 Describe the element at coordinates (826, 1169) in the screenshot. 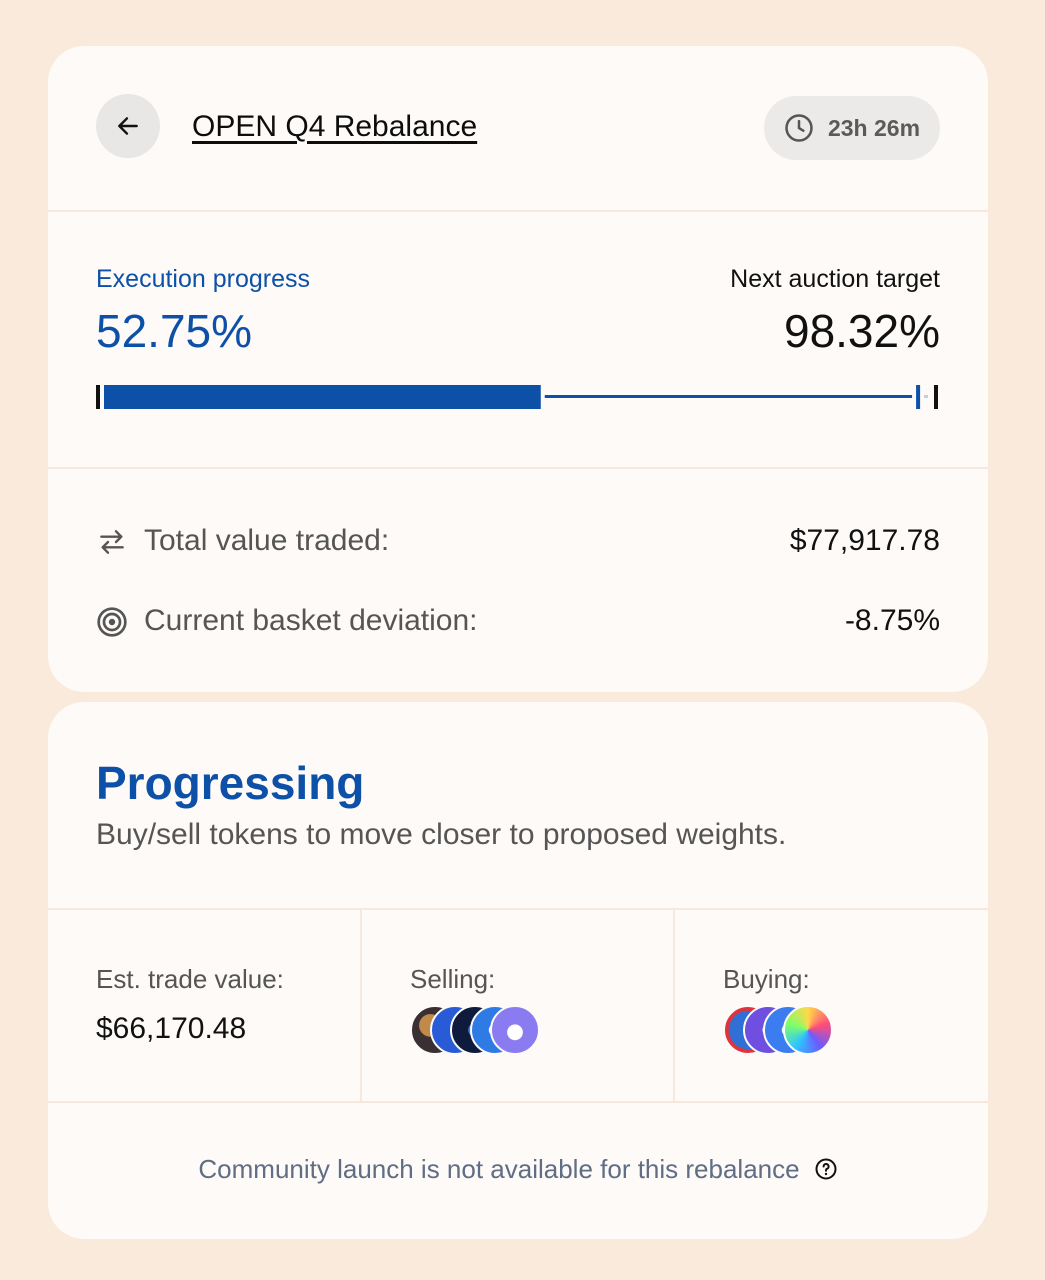

I see `help-circle-icon` at that location.